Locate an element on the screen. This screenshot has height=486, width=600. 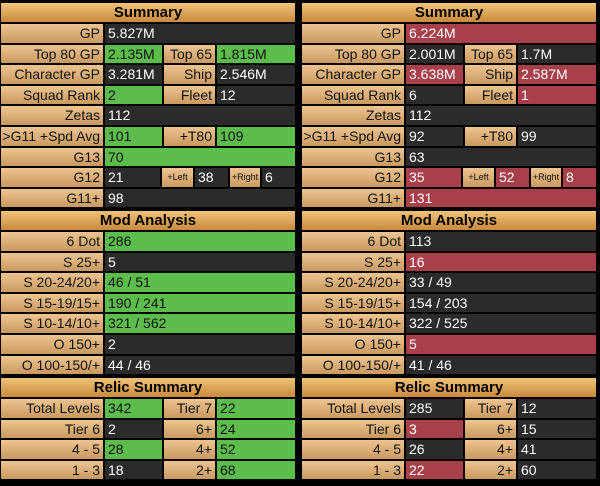
stat-value: 342 is located at coordinates (133, 408).